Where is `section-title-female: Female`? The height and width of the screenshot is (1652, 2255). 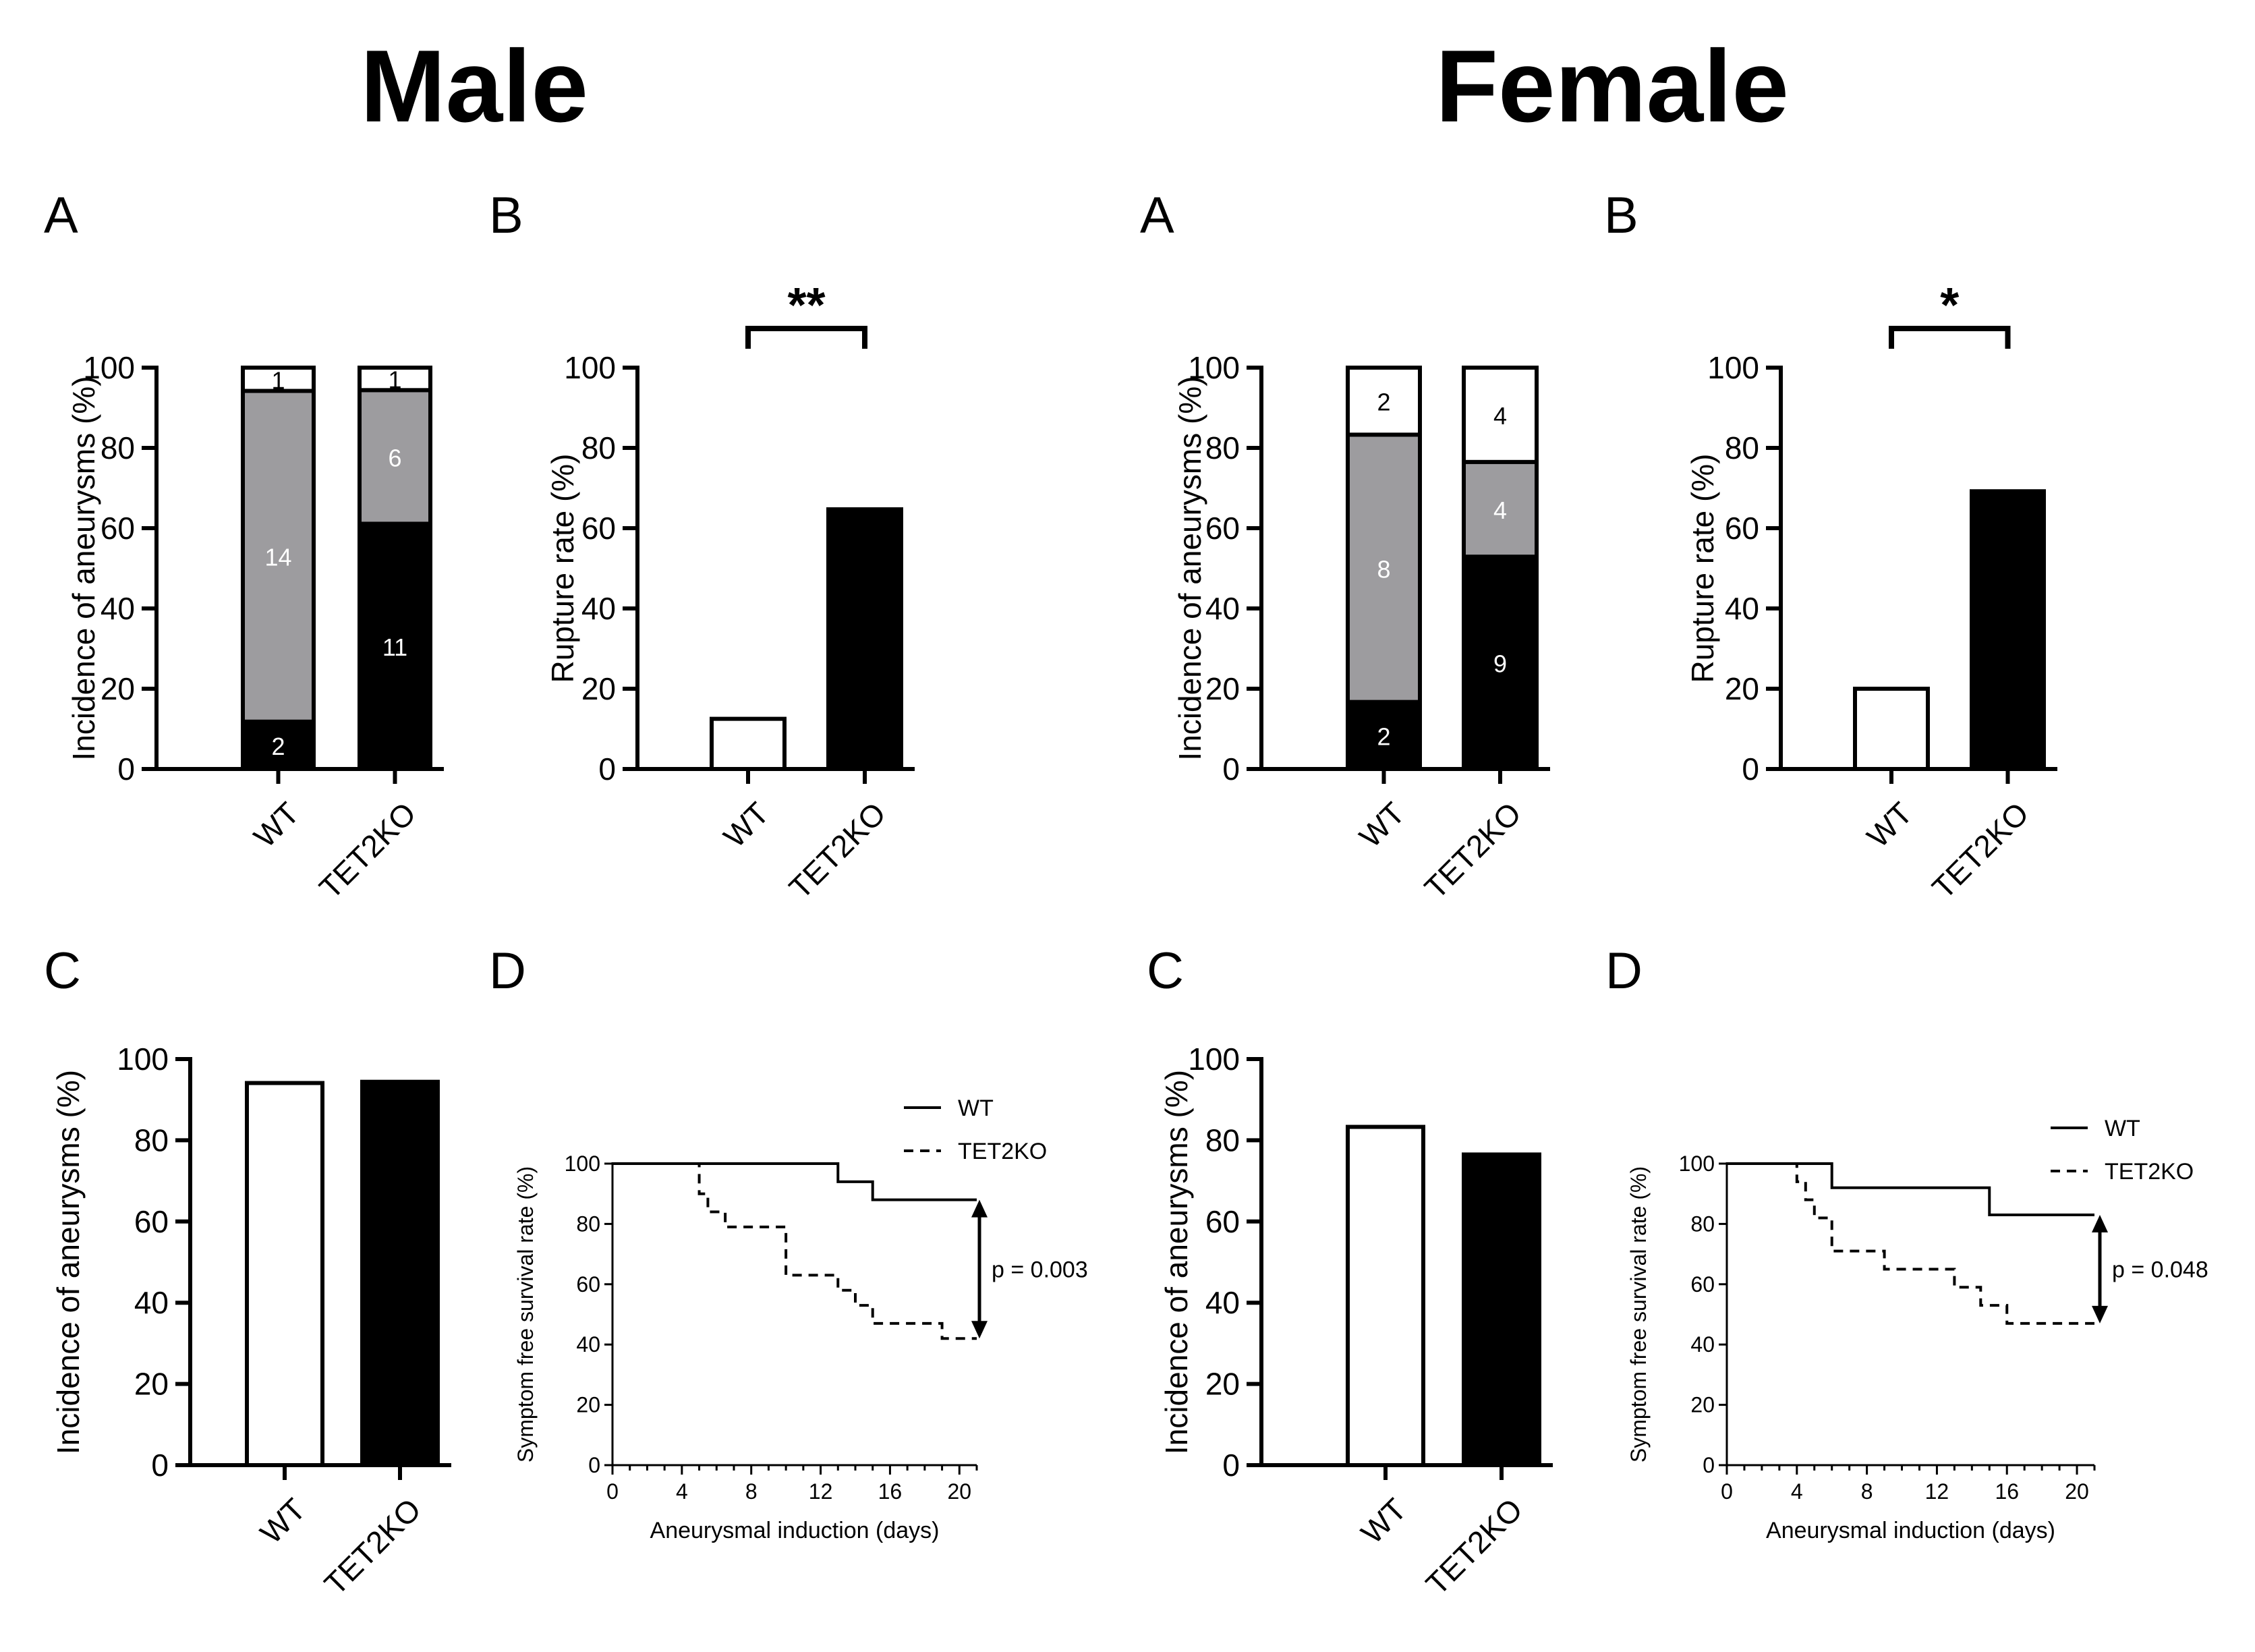 section-title-female: Female is located at coordinates (1612, 86).